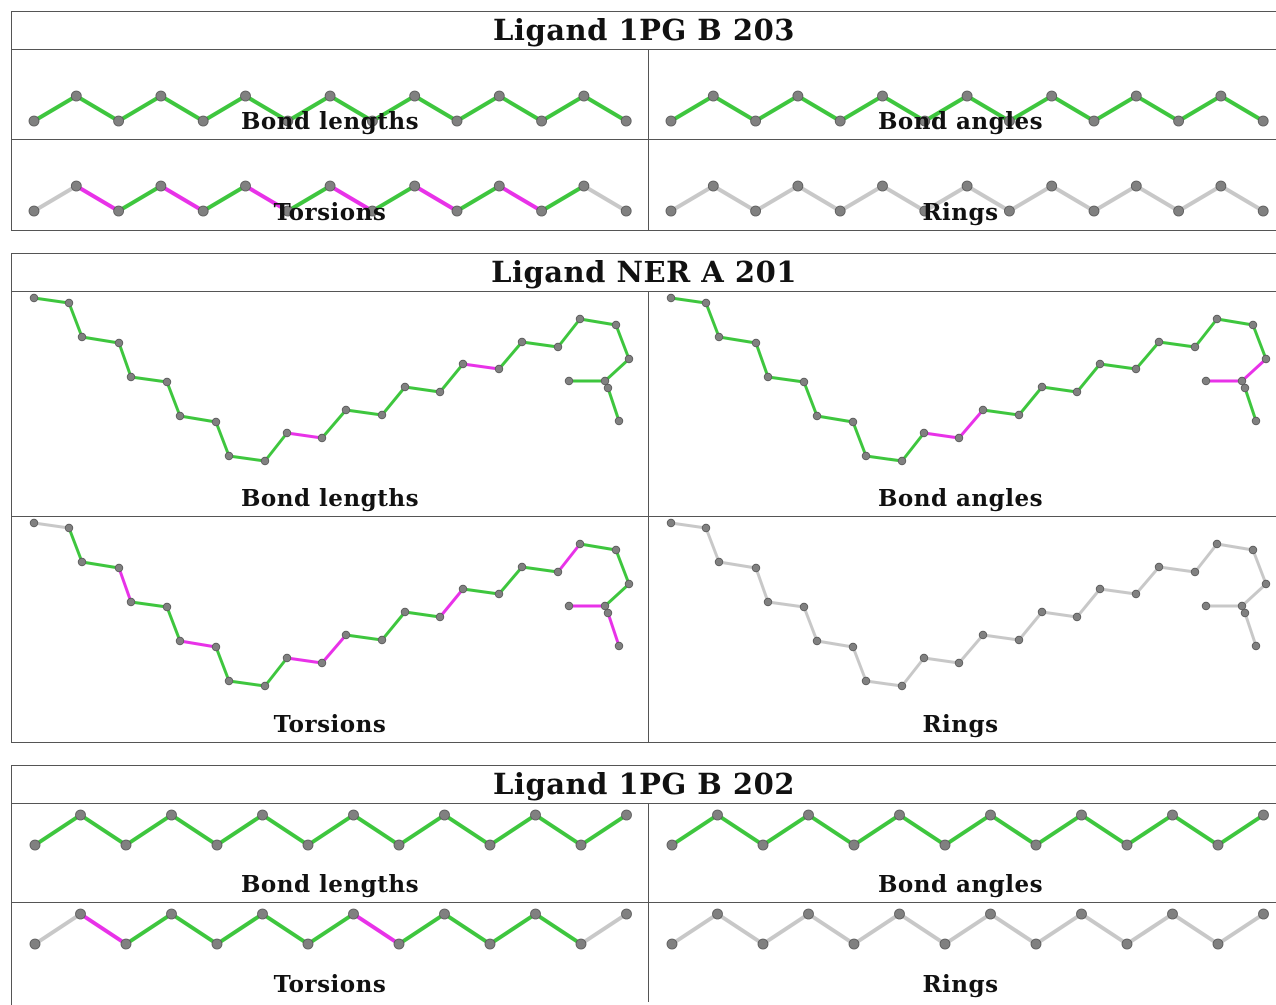 The width and height of the screenshot is (1276, 1005). I want to click on panel-torsions: Torsions, so click(330, 952).